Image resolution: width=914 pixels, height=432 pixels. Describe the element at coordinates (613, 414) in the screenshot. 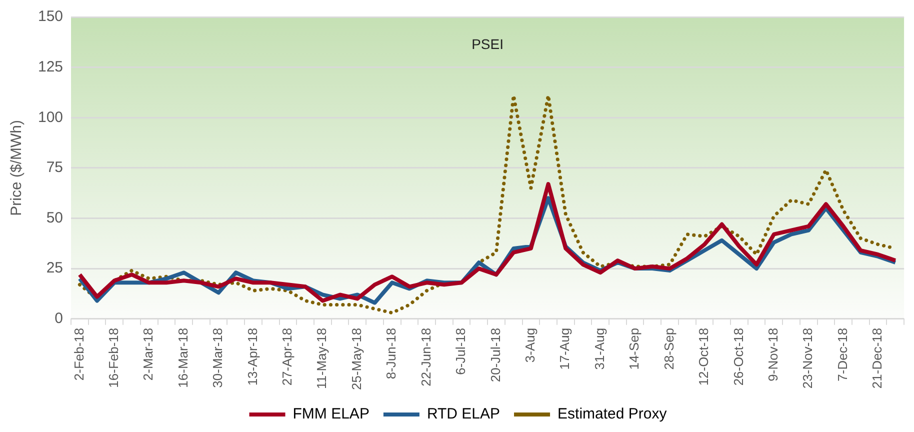

I see `legend-label: Estimated Proxy` at that location.